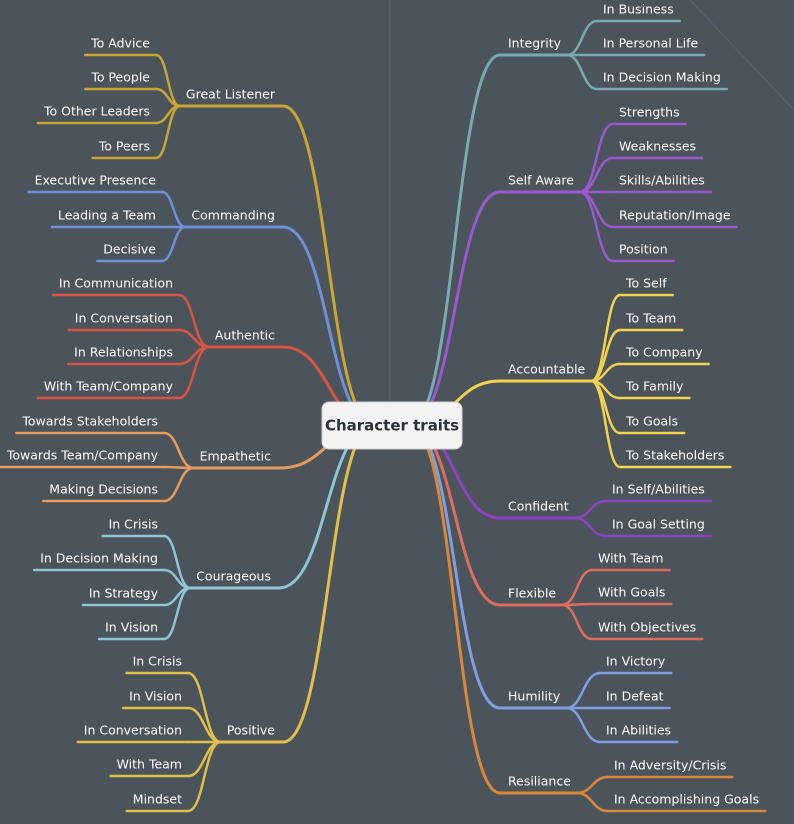 The image size is (794, 824). I want to click on root-box, so click(392, 425).